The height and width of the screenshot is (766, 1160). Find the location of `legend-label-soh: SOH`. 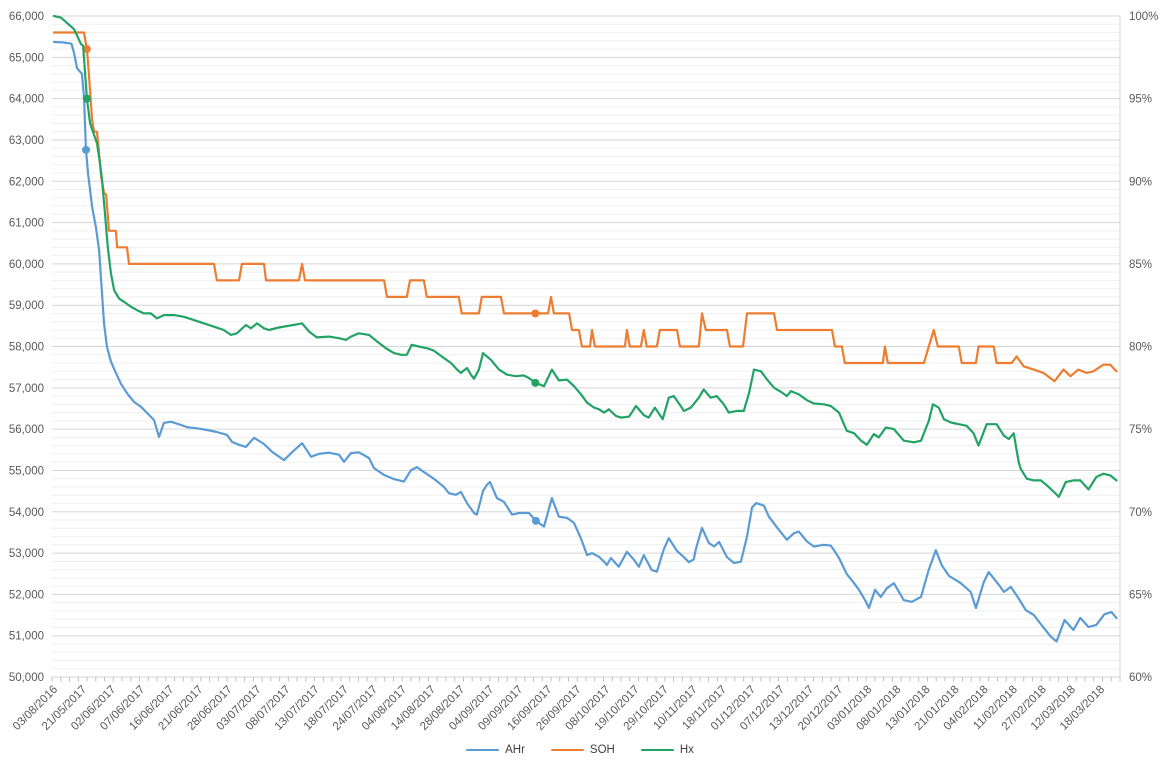

legend-label-soh: SOH is located at coordinates (602, 750).